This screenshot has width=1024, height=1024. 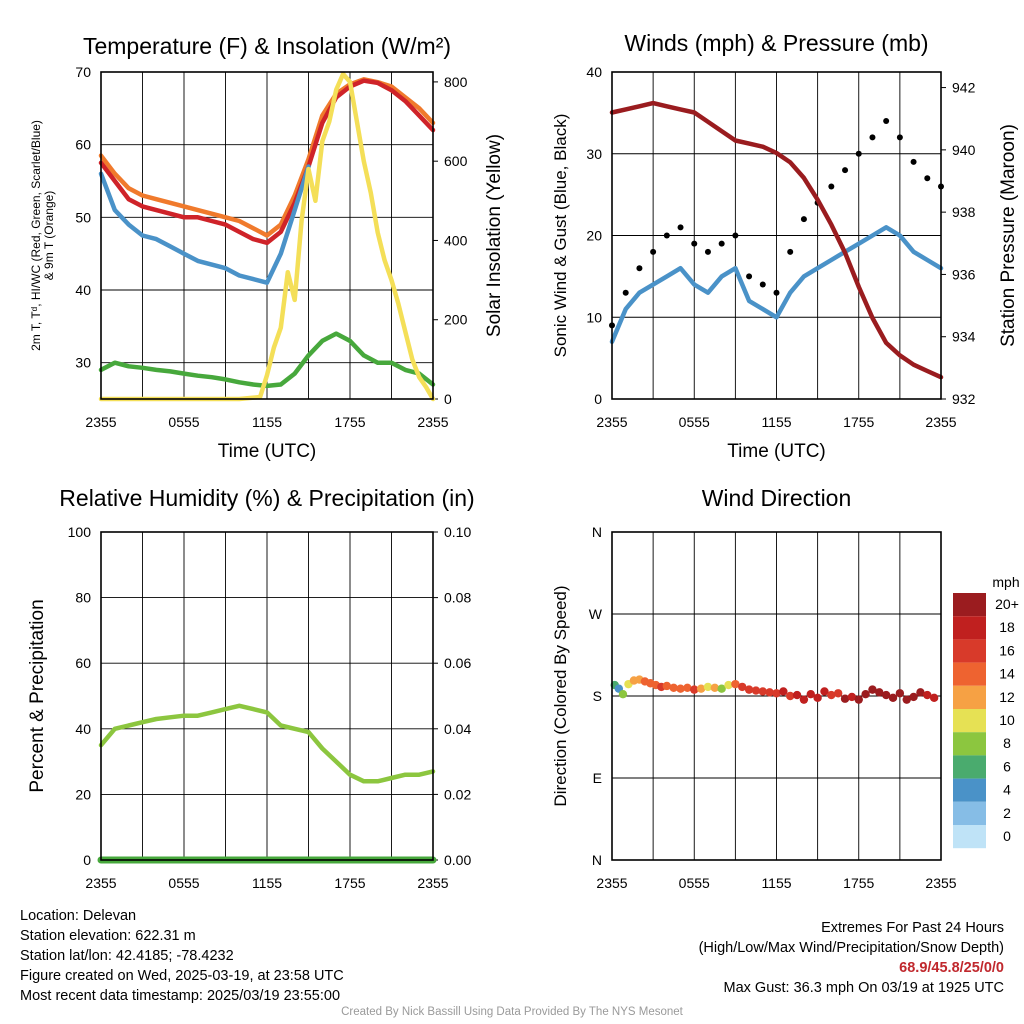 What do you see at coordinates (1007, 697) in the screenshot?
I see `colorbar-label: 12` at bounding box center [1007, 697].